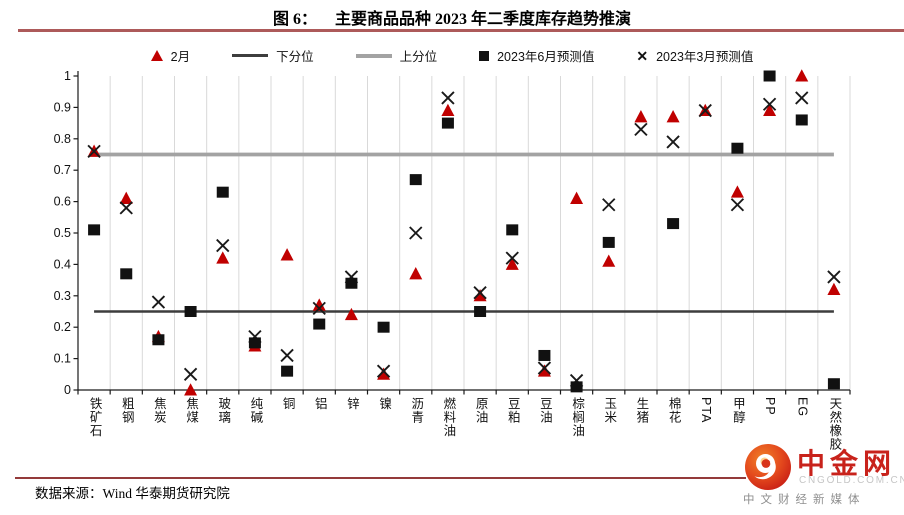 The image size is (904, 515). I want to click on y-tick-label: 1, so click(67, 76).